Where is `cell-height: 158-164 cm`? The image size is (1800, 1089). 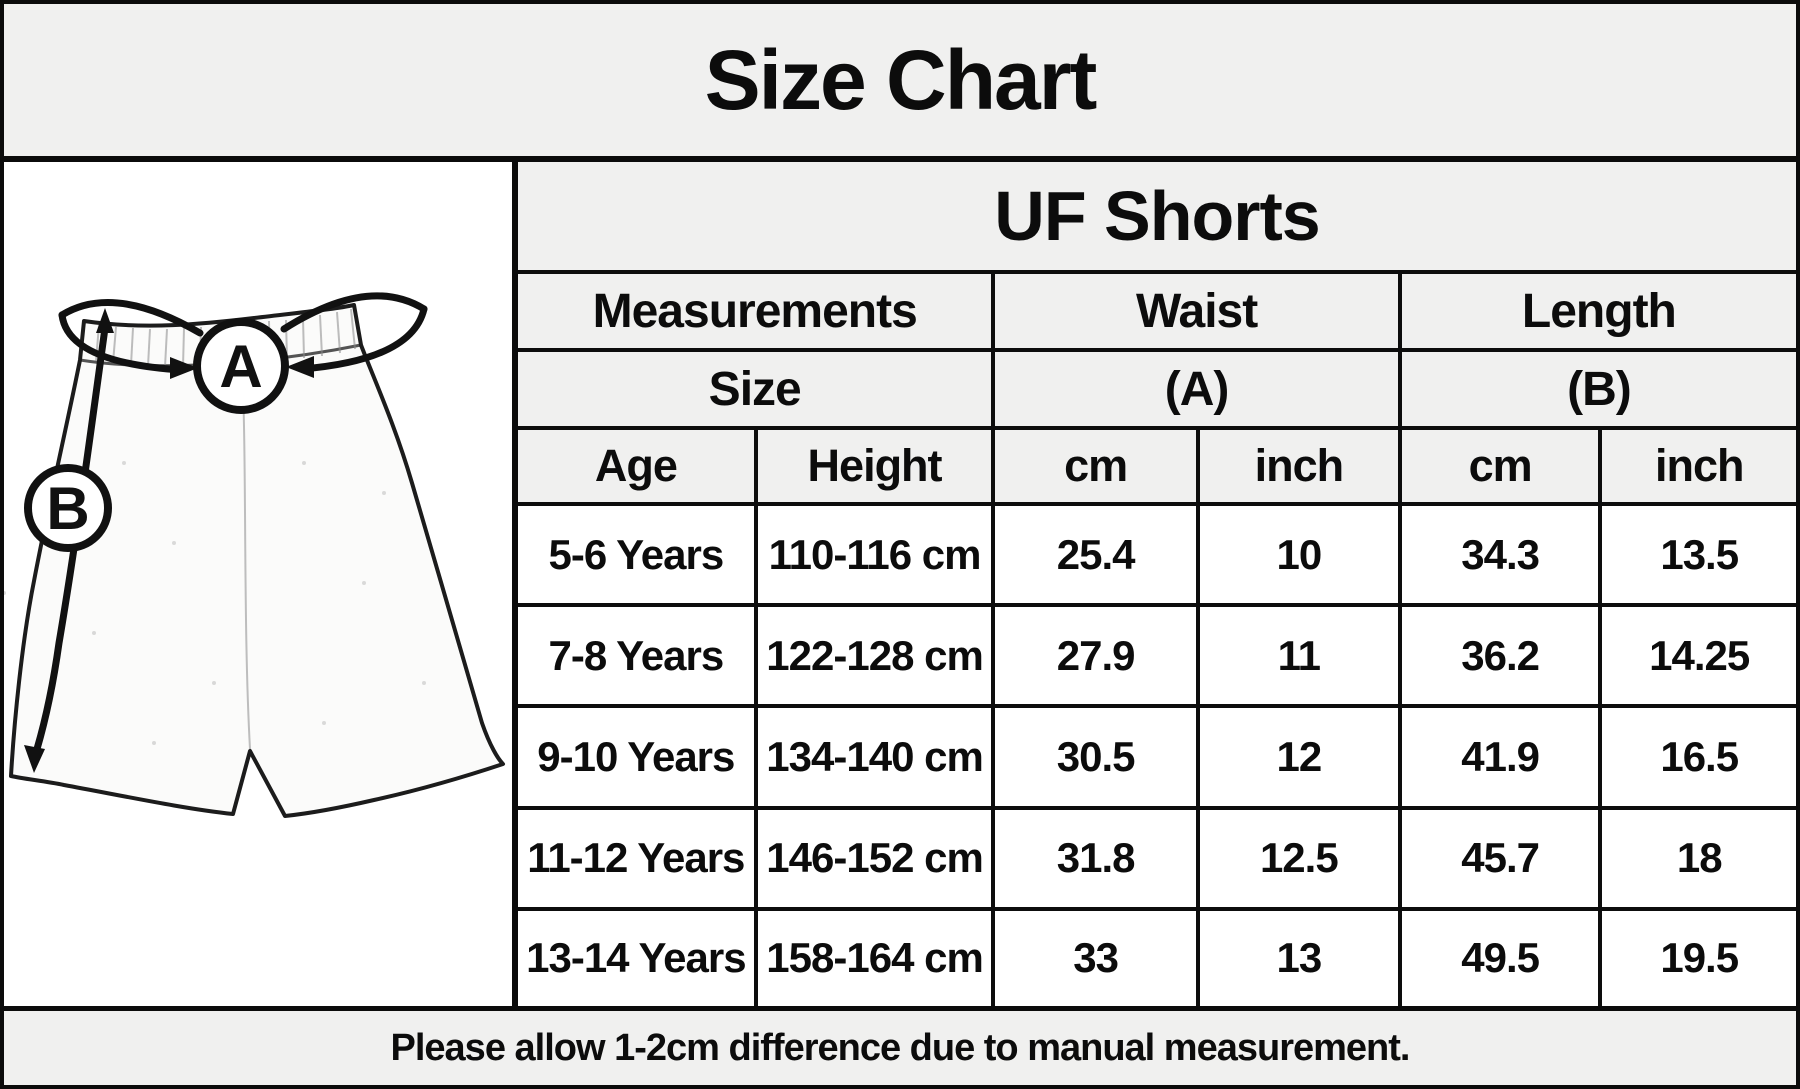
cell-height: 158-164 cm is located at coordinates (874, 957).